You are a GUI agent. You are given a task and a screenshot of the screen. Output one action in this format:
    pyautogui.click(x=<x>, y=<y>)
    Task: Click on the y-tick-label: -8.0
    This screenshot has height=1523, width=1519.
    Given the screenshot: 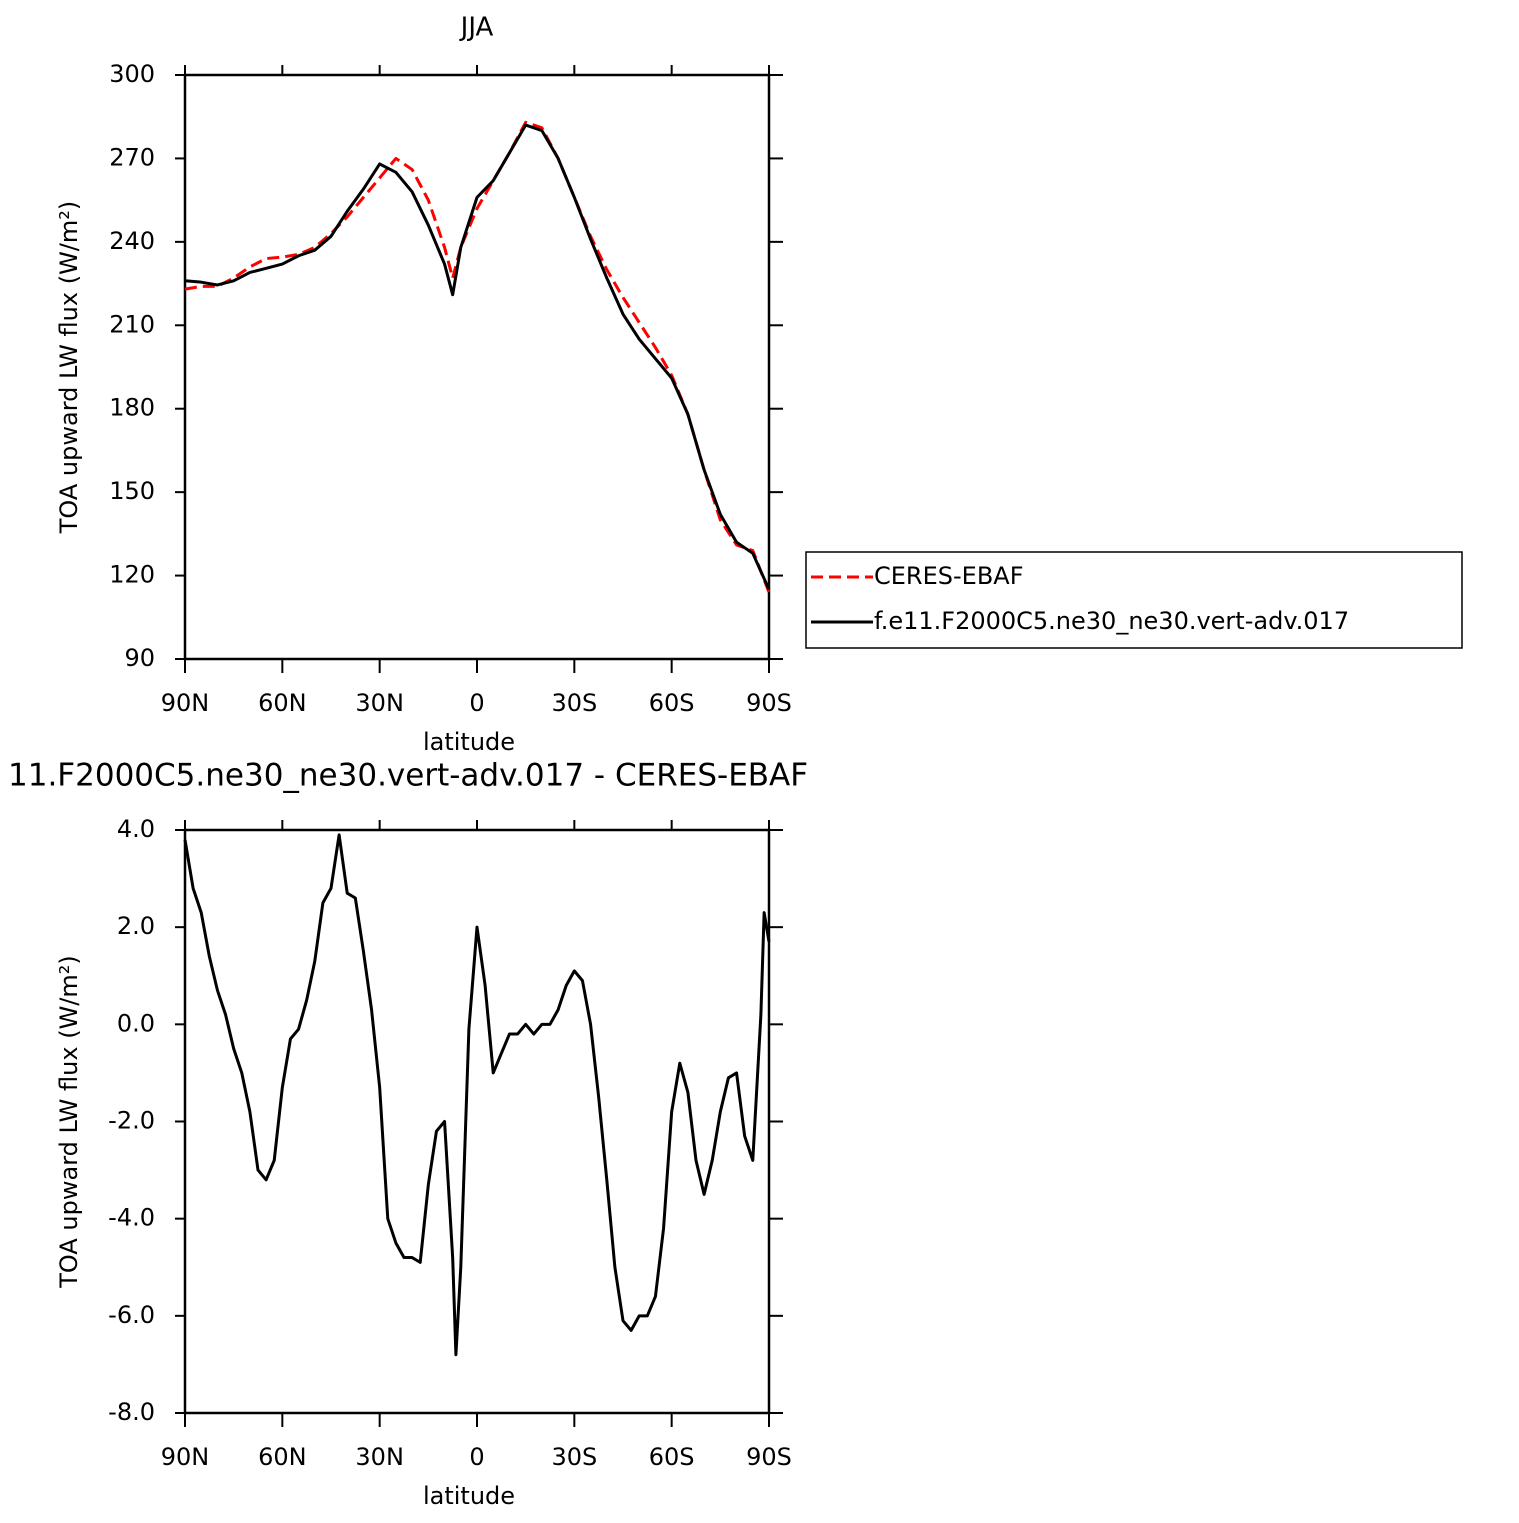 What is the action you would take?
    pyautogui.click(x=131, y=1412)
    